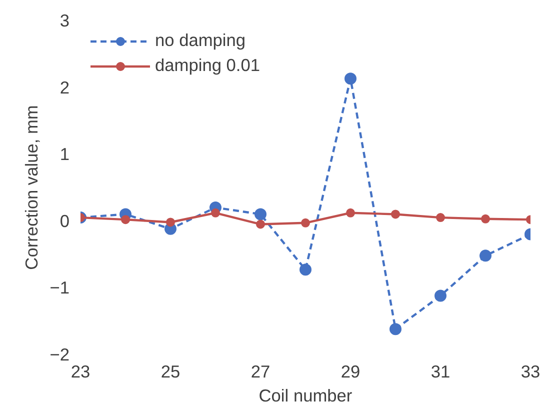  What do you see at coordinates (65, 220) in the screenshot?
I see `y-tick-label: 0` at bounding box center [65, 220].